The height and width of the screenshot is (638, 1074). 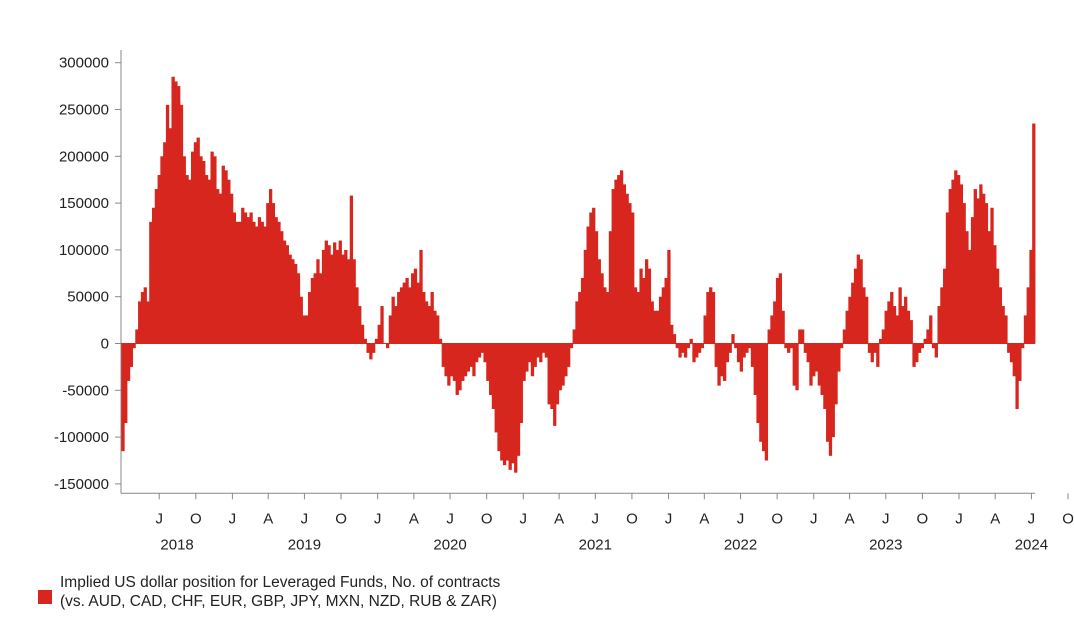 I want to click on y-tick-label: 100000, so click(x=84, y=250).